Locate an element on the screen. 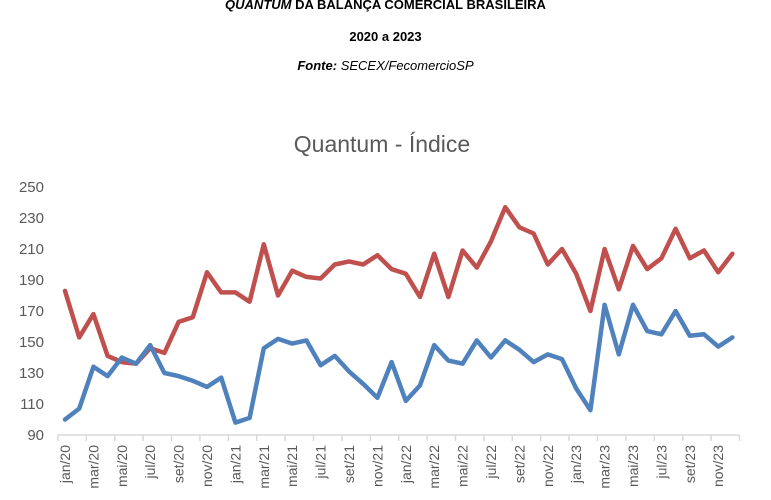 Image resolution: width=771 pixels, height=500 pixels. report-source: Fonte: SECEX/FecomercioSP is located at coordinates (385, 65).